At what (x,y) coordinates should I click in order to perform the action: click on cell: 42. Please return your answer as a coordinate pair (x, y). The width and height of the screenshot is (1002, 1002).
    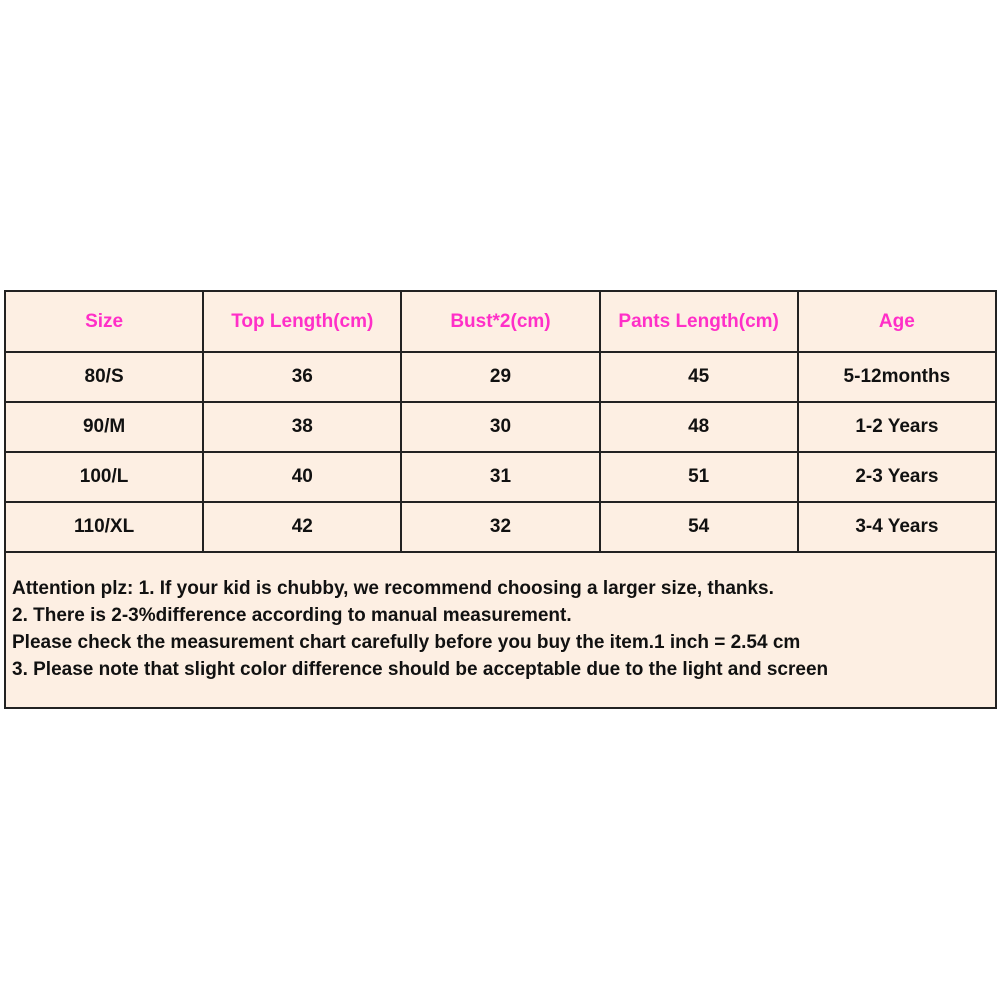
    Looking at the image, I should click on (302, 527).